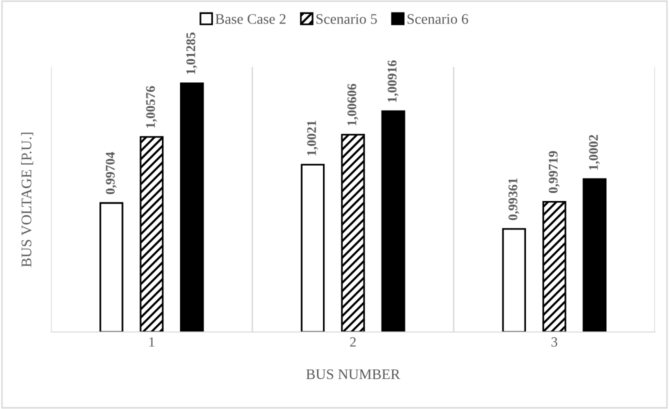 The image size is (669, 409). What do you see at coordinates (111, 173) in the screenshot?
I see `data-label: 0,99704` at bounding box center [111, 173].